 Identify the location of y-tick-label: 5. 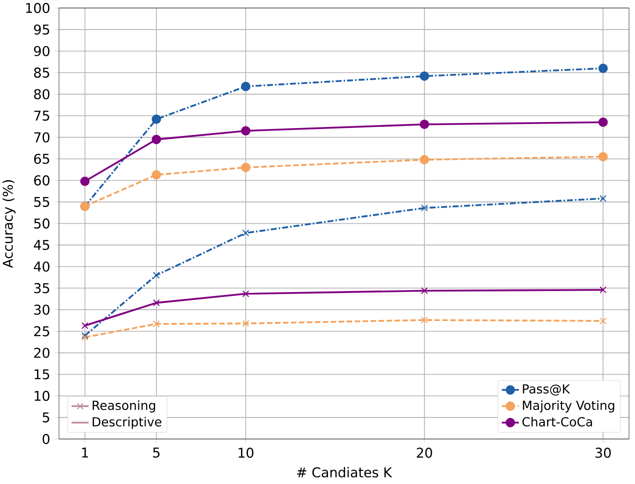
(46, 417).